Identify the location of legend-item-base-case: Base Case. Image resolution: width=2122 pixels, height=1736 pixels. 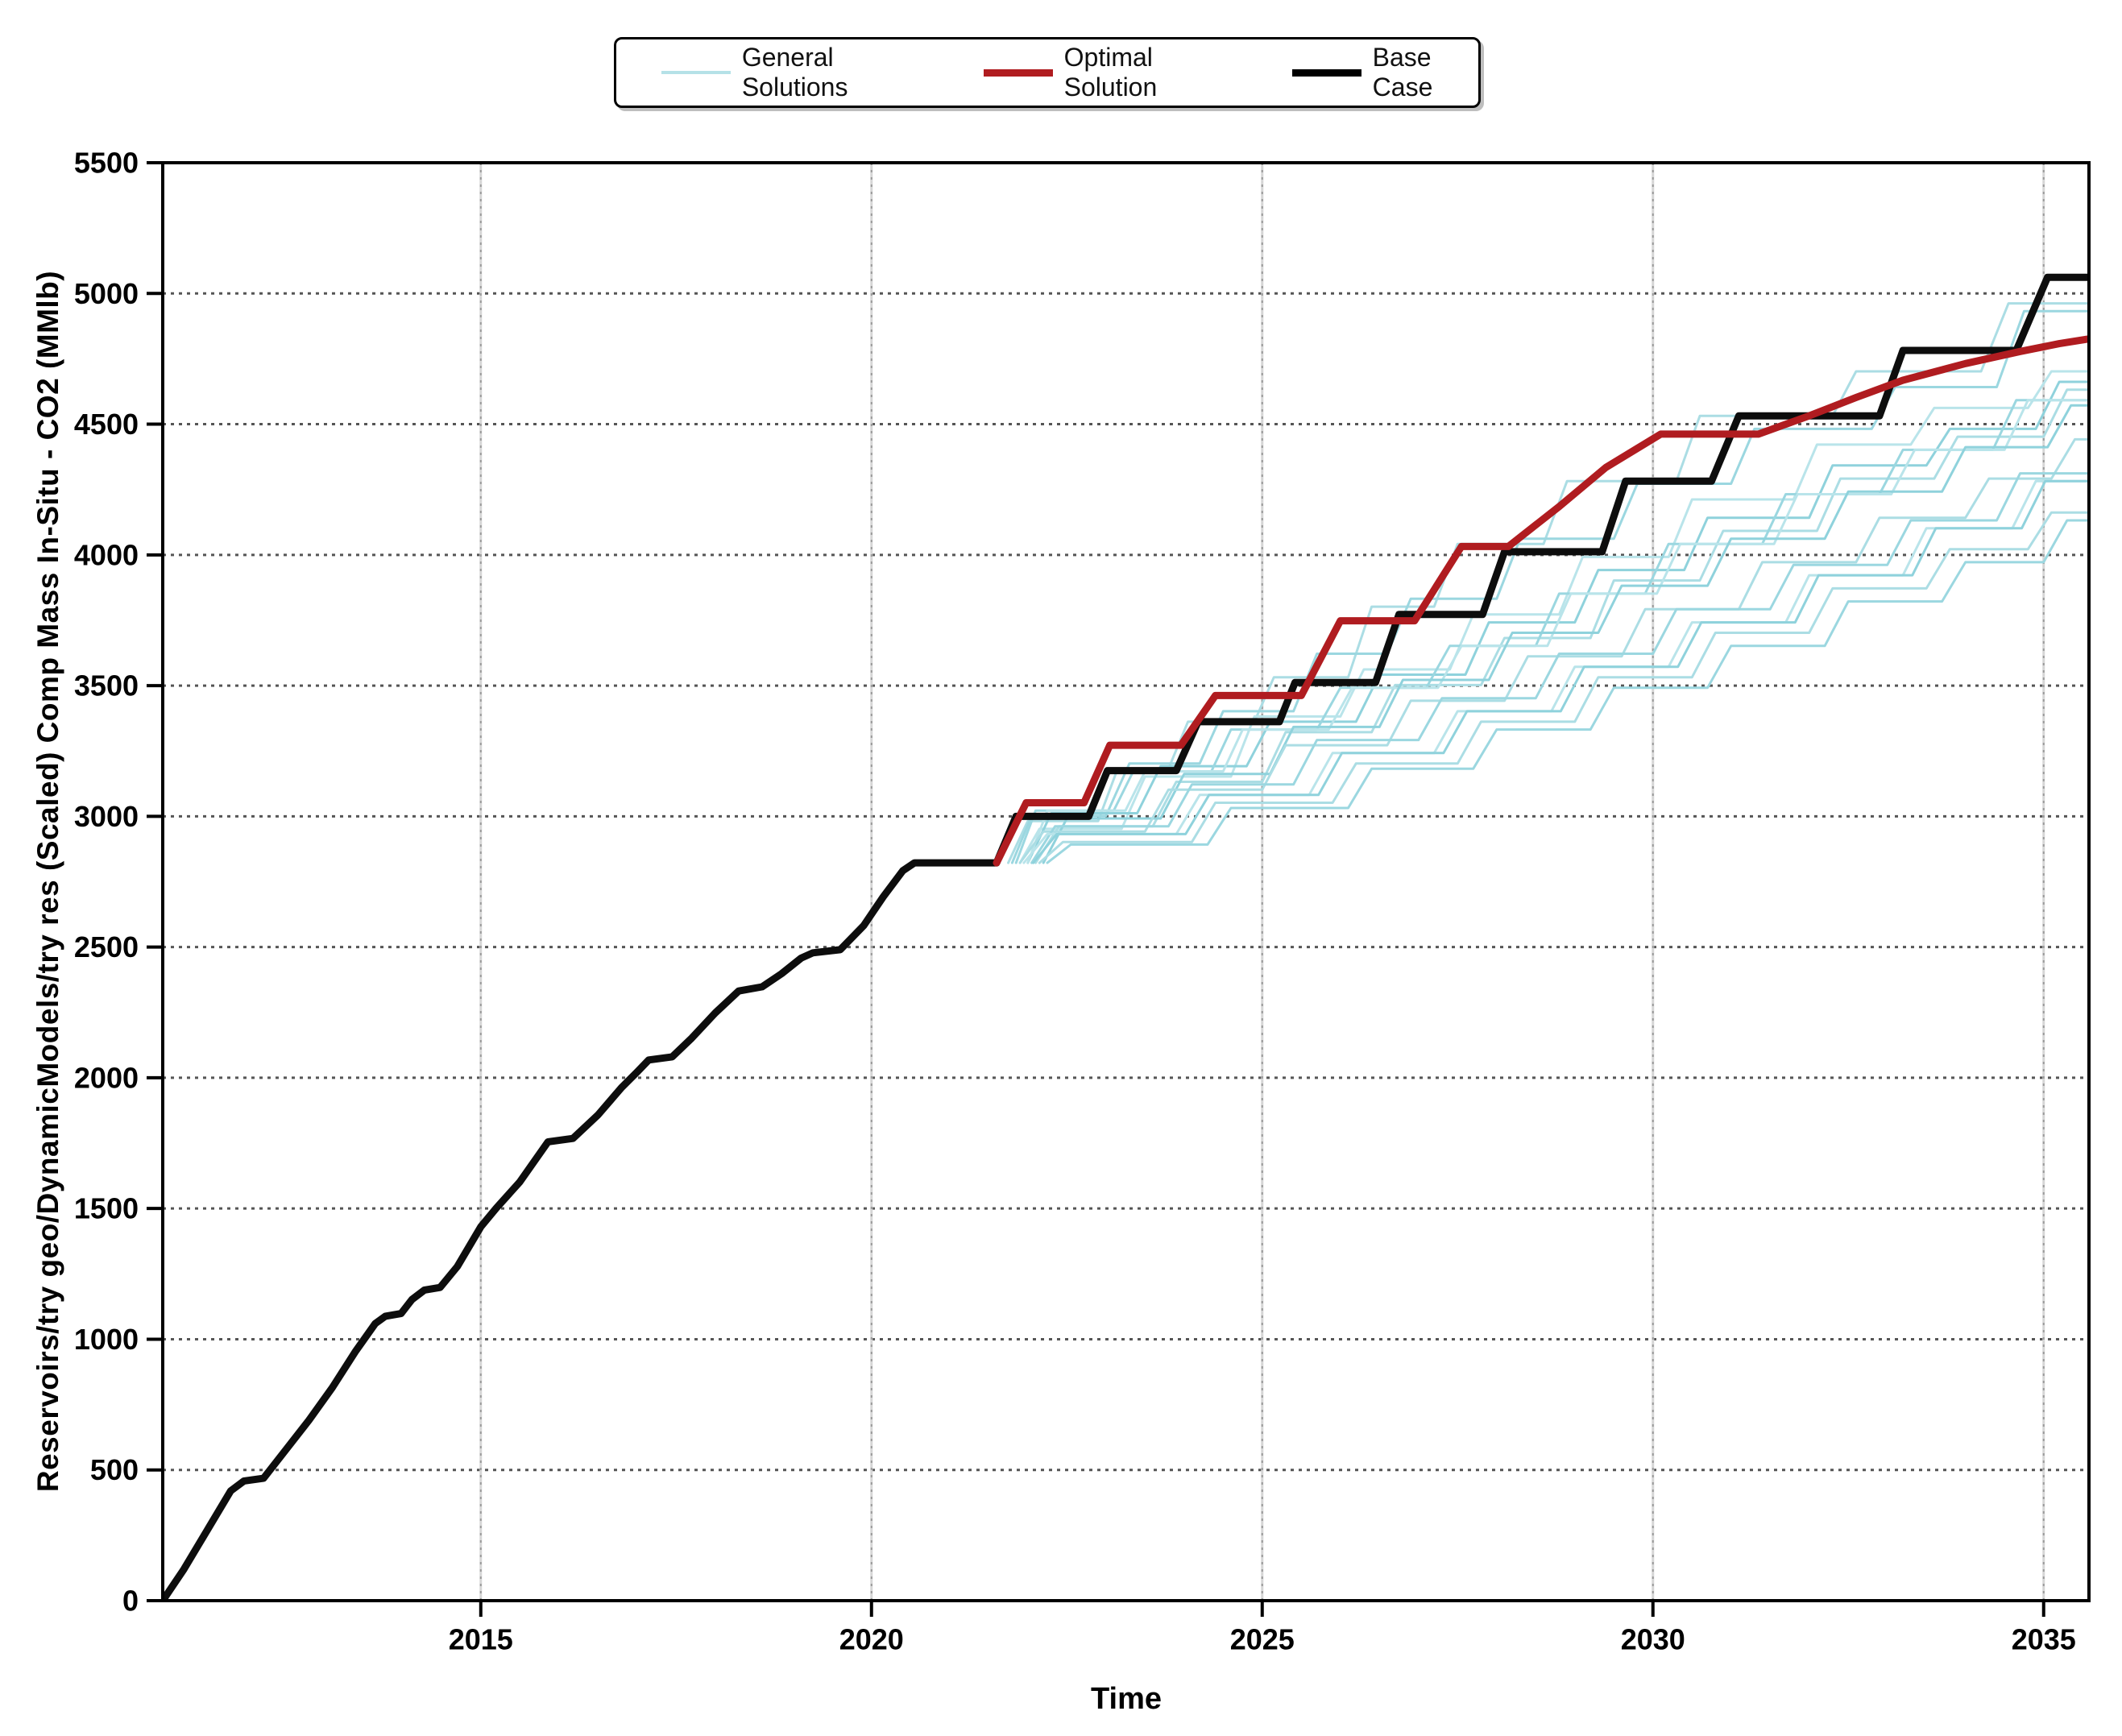
(1385, 73).